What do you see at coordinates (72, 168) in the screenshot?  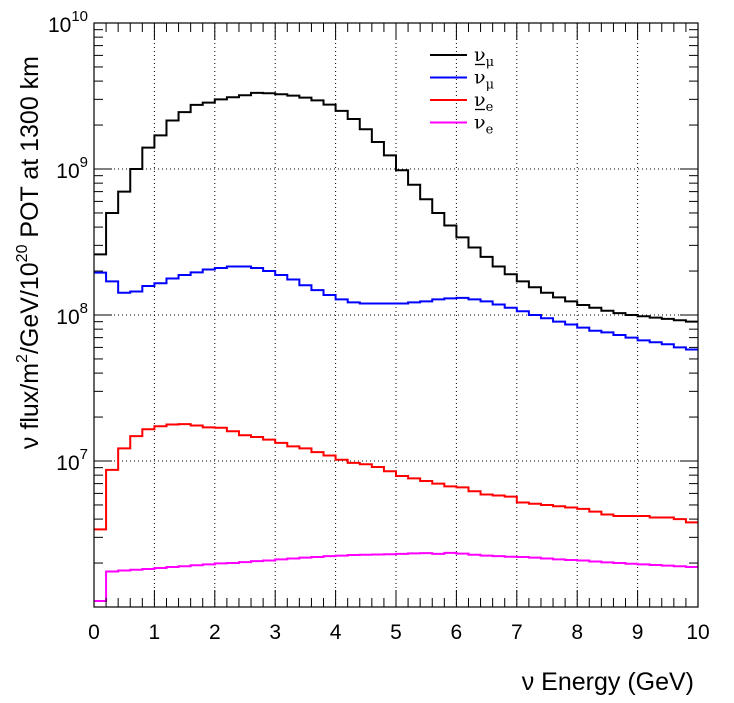 I see `y-tick-label: 10⁹` at bounding box center [72, 168].